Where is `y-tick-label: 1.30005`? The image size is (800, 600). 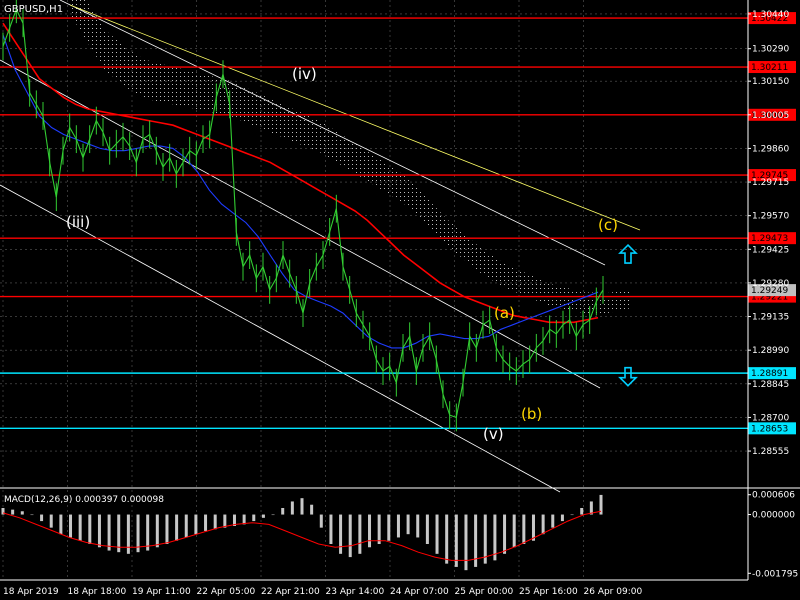 y-tick-label: 1.30005 is located at coordinates (770, 116).